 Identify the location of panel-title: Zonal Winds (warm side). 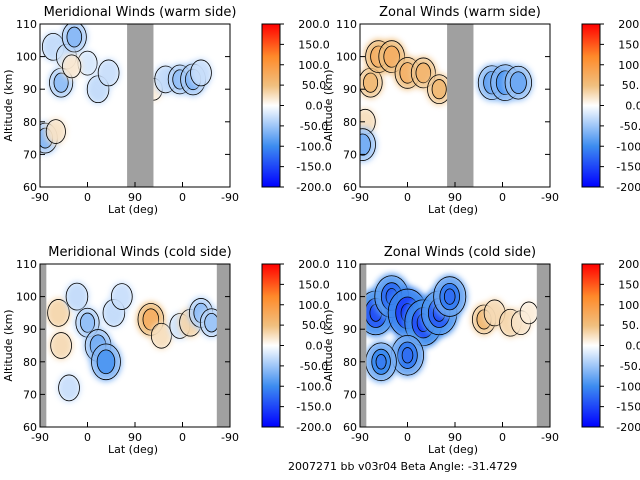
(460, 12).